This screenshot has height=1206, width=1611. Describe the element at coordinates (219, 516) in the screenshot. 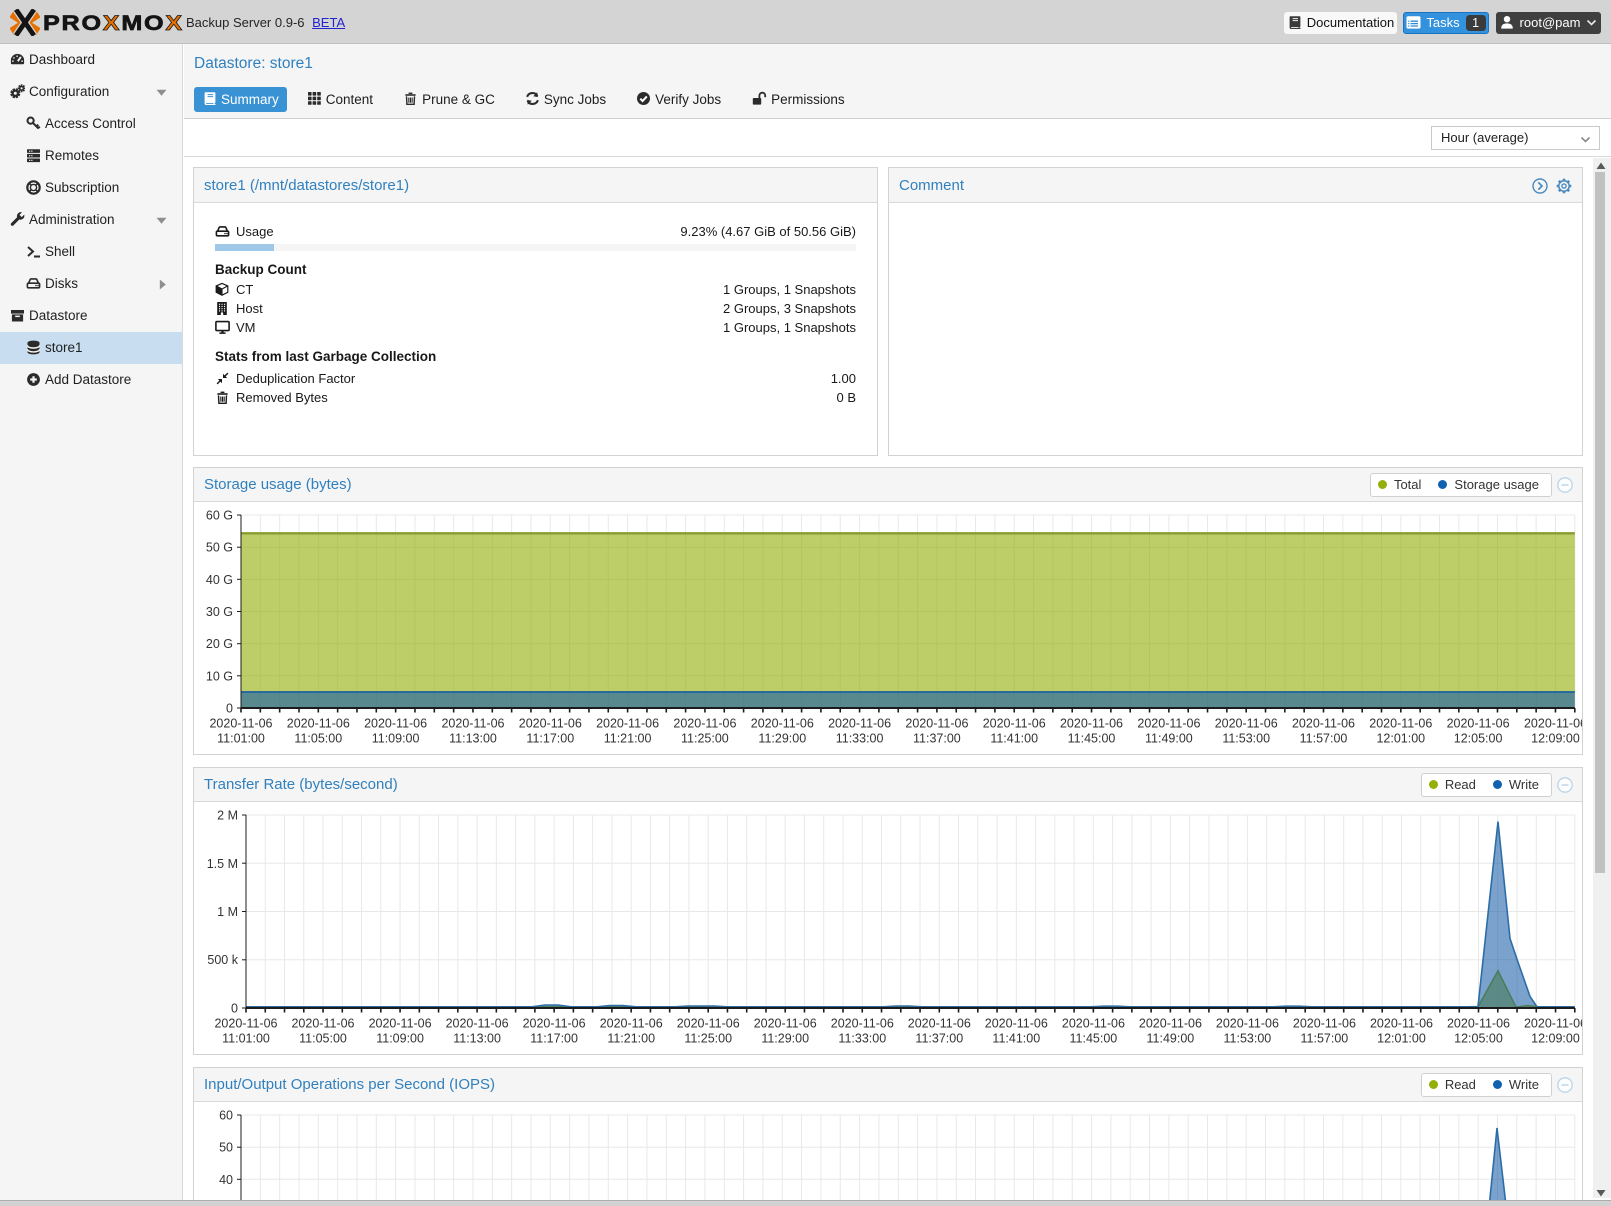

I see `svg-text: 60 G` at that location.